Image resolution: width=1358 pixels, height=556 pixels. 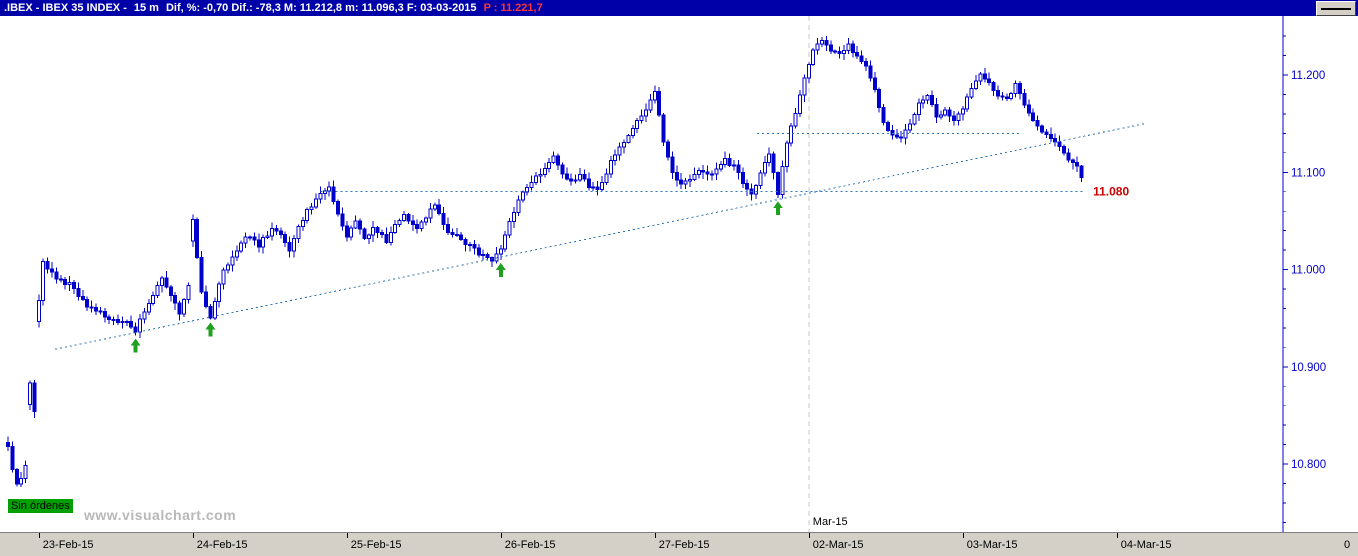 I want to click on x-tick, so click(x=193, y=535).